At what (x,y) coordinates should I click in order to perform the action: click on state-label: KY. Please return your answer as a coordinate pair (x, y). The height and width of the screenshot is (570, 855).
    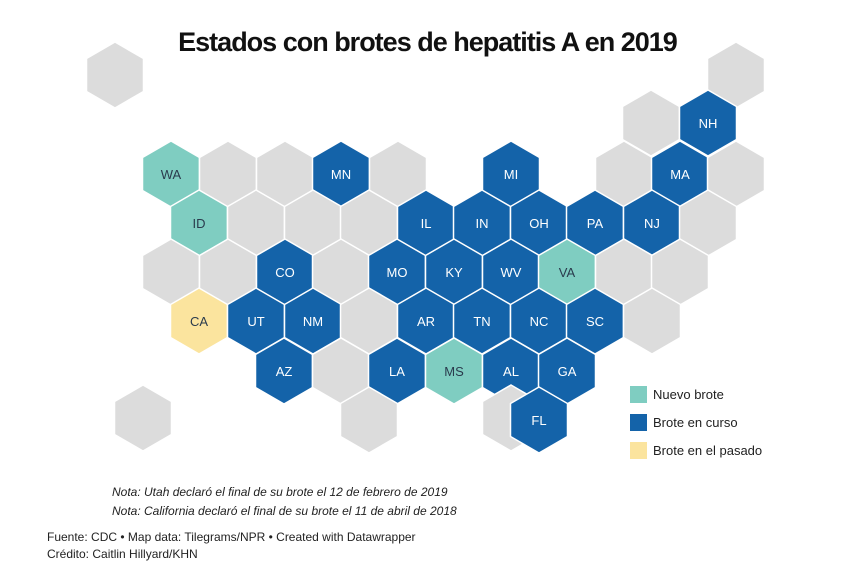
    Looking at the image, I should click on (454, 272).